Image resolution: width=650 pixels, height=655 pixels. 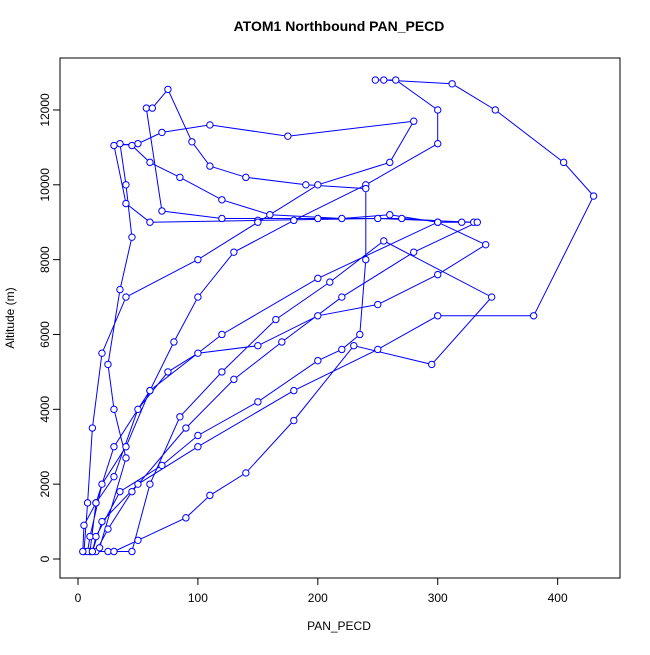 I want to click on x-tick-label: 0, so click(x=78, y=598).